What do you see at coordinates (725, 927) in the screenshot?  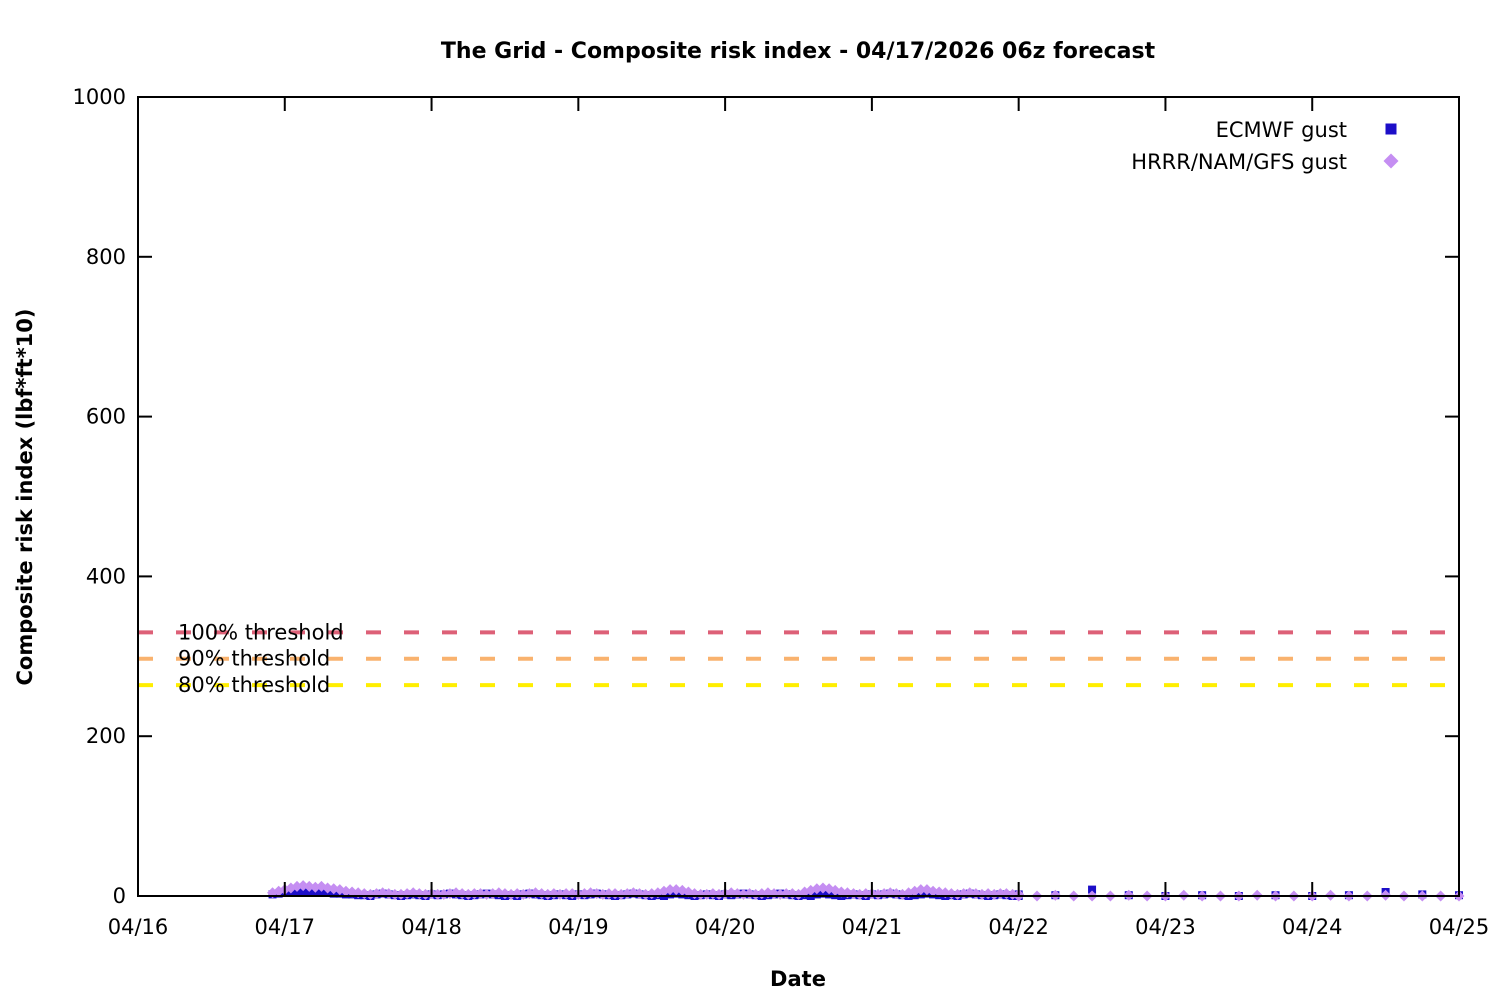 I see `x-tick-label: 04/20` at bounding box center [725, 927].